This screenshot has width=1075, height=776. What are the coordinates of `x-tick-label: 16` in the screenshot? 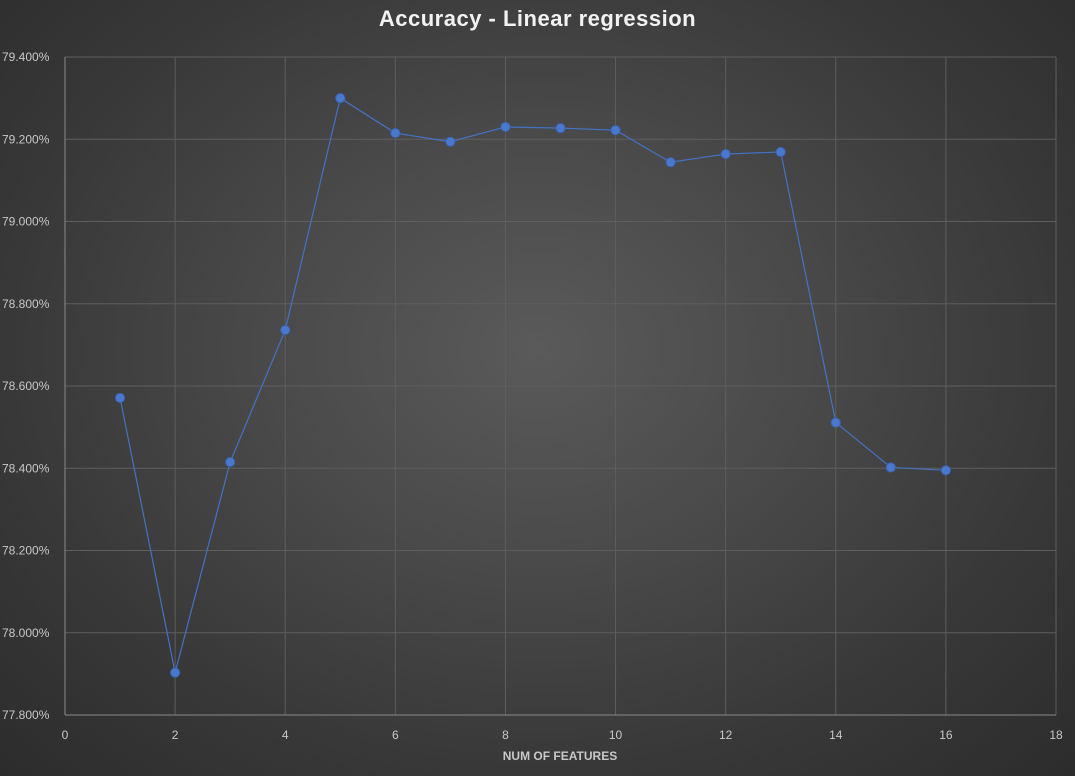 It's located at (946, 735).